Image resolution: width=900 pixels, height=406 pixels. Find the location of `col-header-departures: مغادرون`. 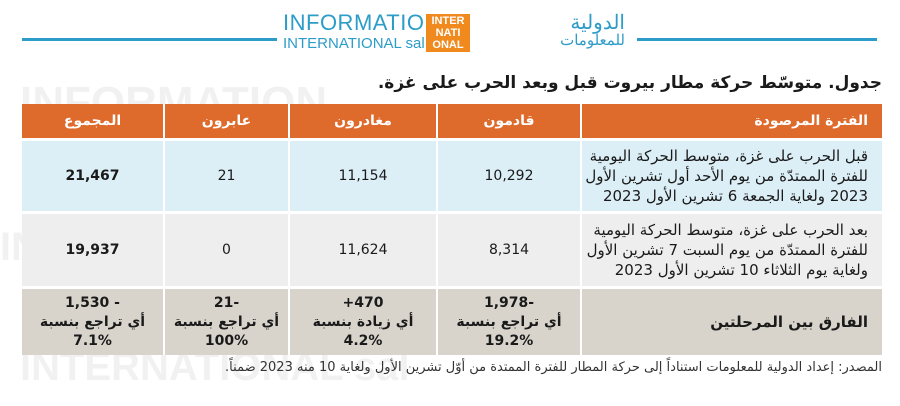

col-header-departures: مغادرون is located at coordinates (362, 121).